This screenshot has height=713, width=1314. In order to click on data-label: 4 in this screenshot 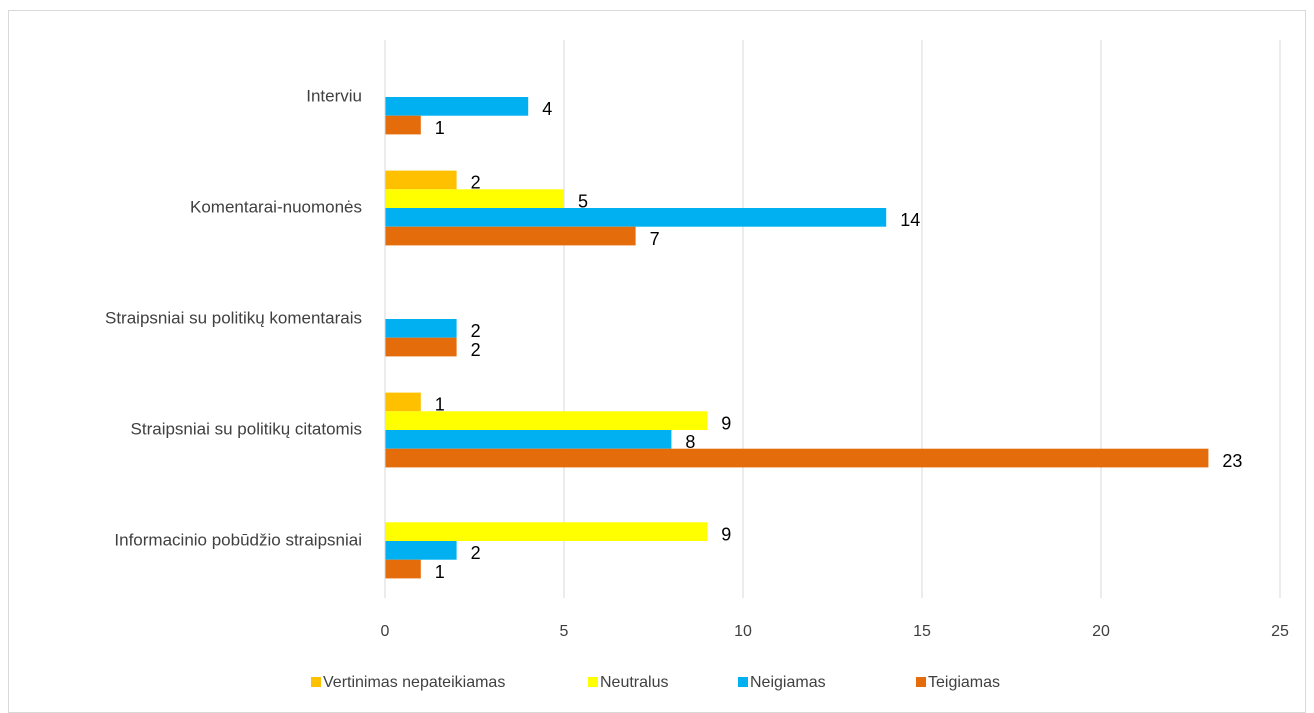, I will do `click(547, 109)`.